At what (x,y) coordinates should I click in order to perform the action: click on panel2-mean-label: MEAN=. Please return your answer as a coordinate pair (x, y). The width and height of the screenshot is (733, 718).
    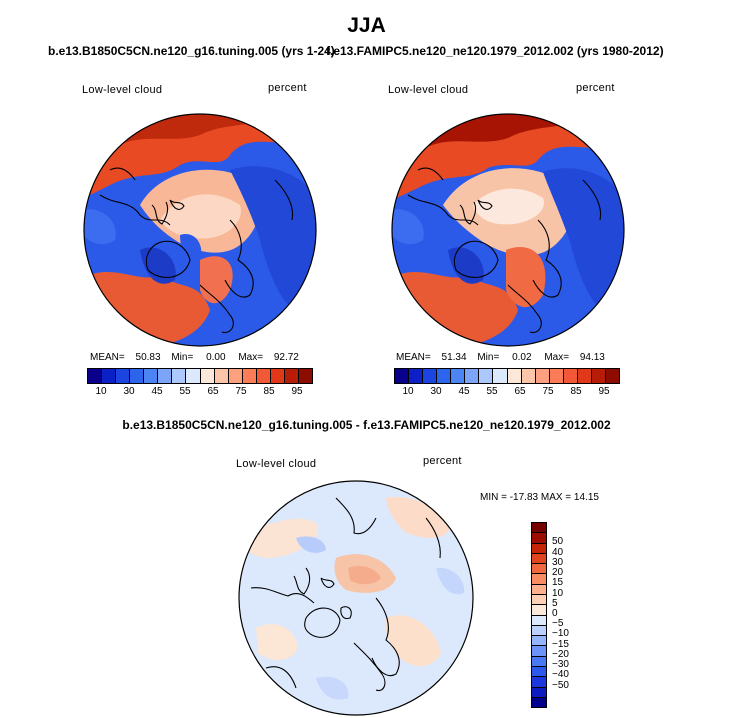
    Looking at the image, I should click on (413, 357).